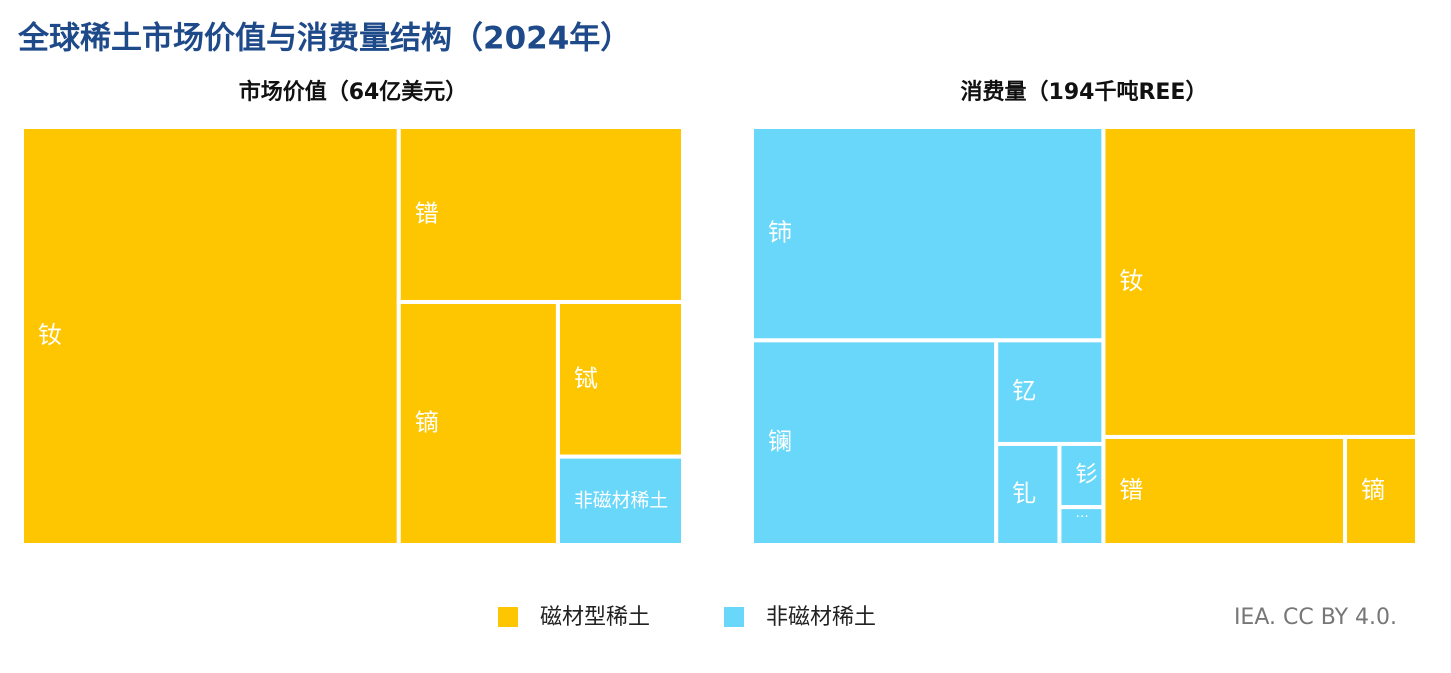 The height and width of the screenshot is (673, 1451). I want to click on cell-label: 钐, so click(1086, 475).